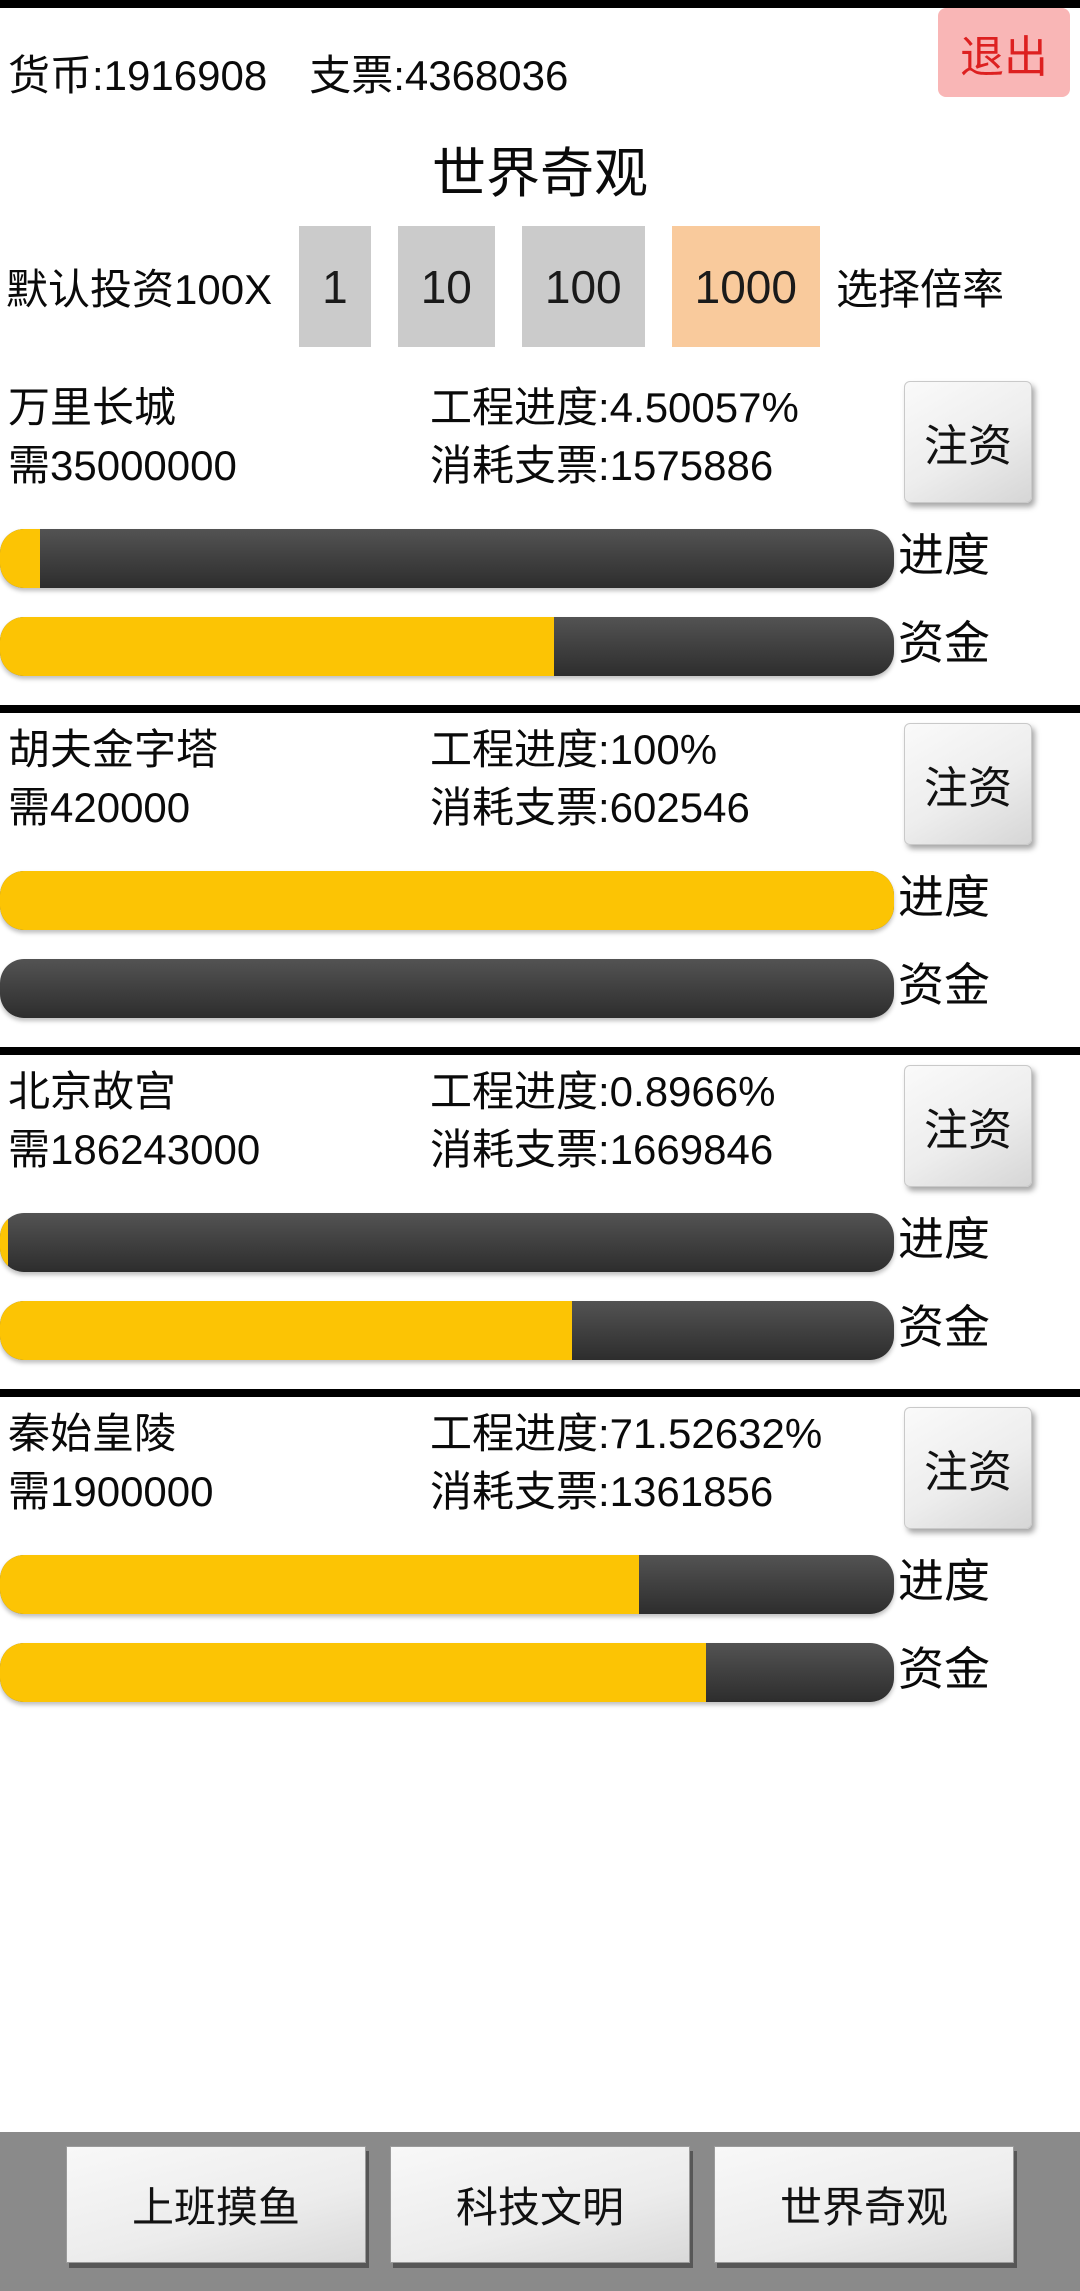 The image size is (1080, 2291). I want to click on bottom-nav: 上班摸鱼 科技文明 世界奇观, so click(540, 2211).